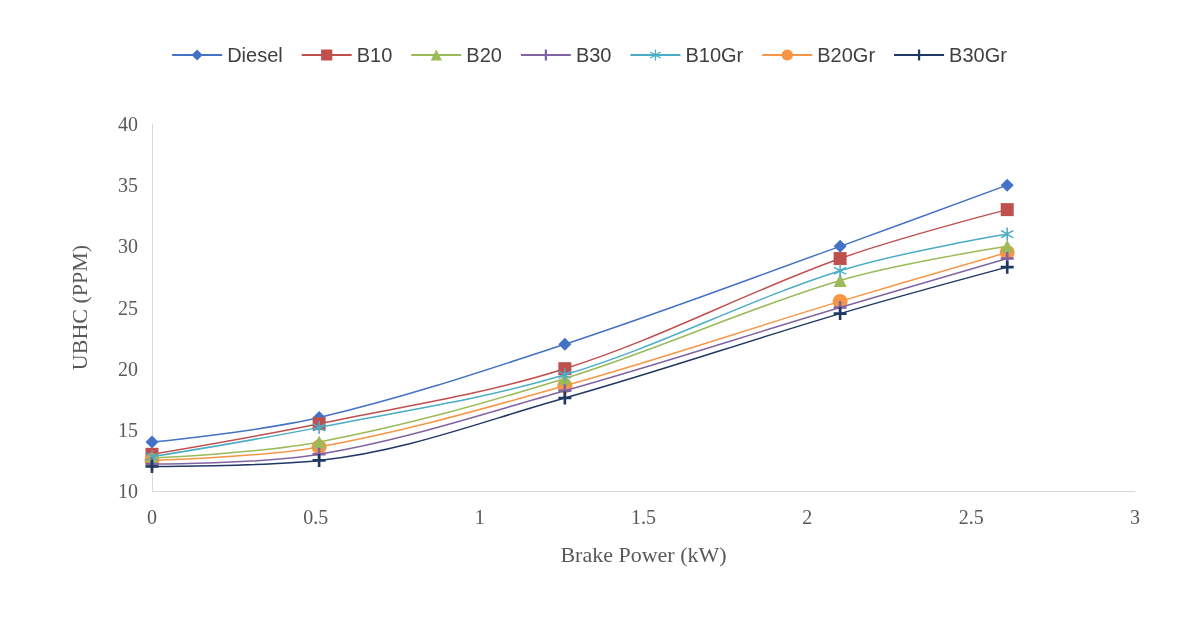 The width and height of the screenshot is (1178, 632). What do you see at coordinates (484, 55) in the screenshot?
I see `legend-label: B20` at bounding box center [484, 55].